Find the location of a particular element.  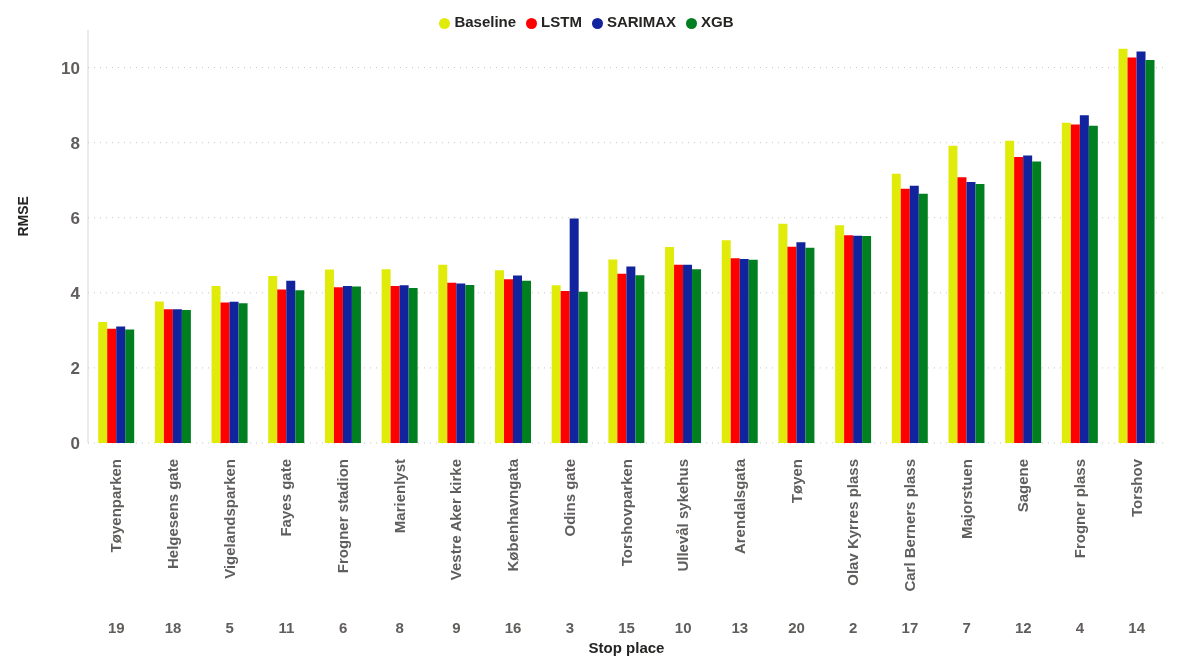

x-tick-label: Majorstuen is located at coordinates (966, 499).